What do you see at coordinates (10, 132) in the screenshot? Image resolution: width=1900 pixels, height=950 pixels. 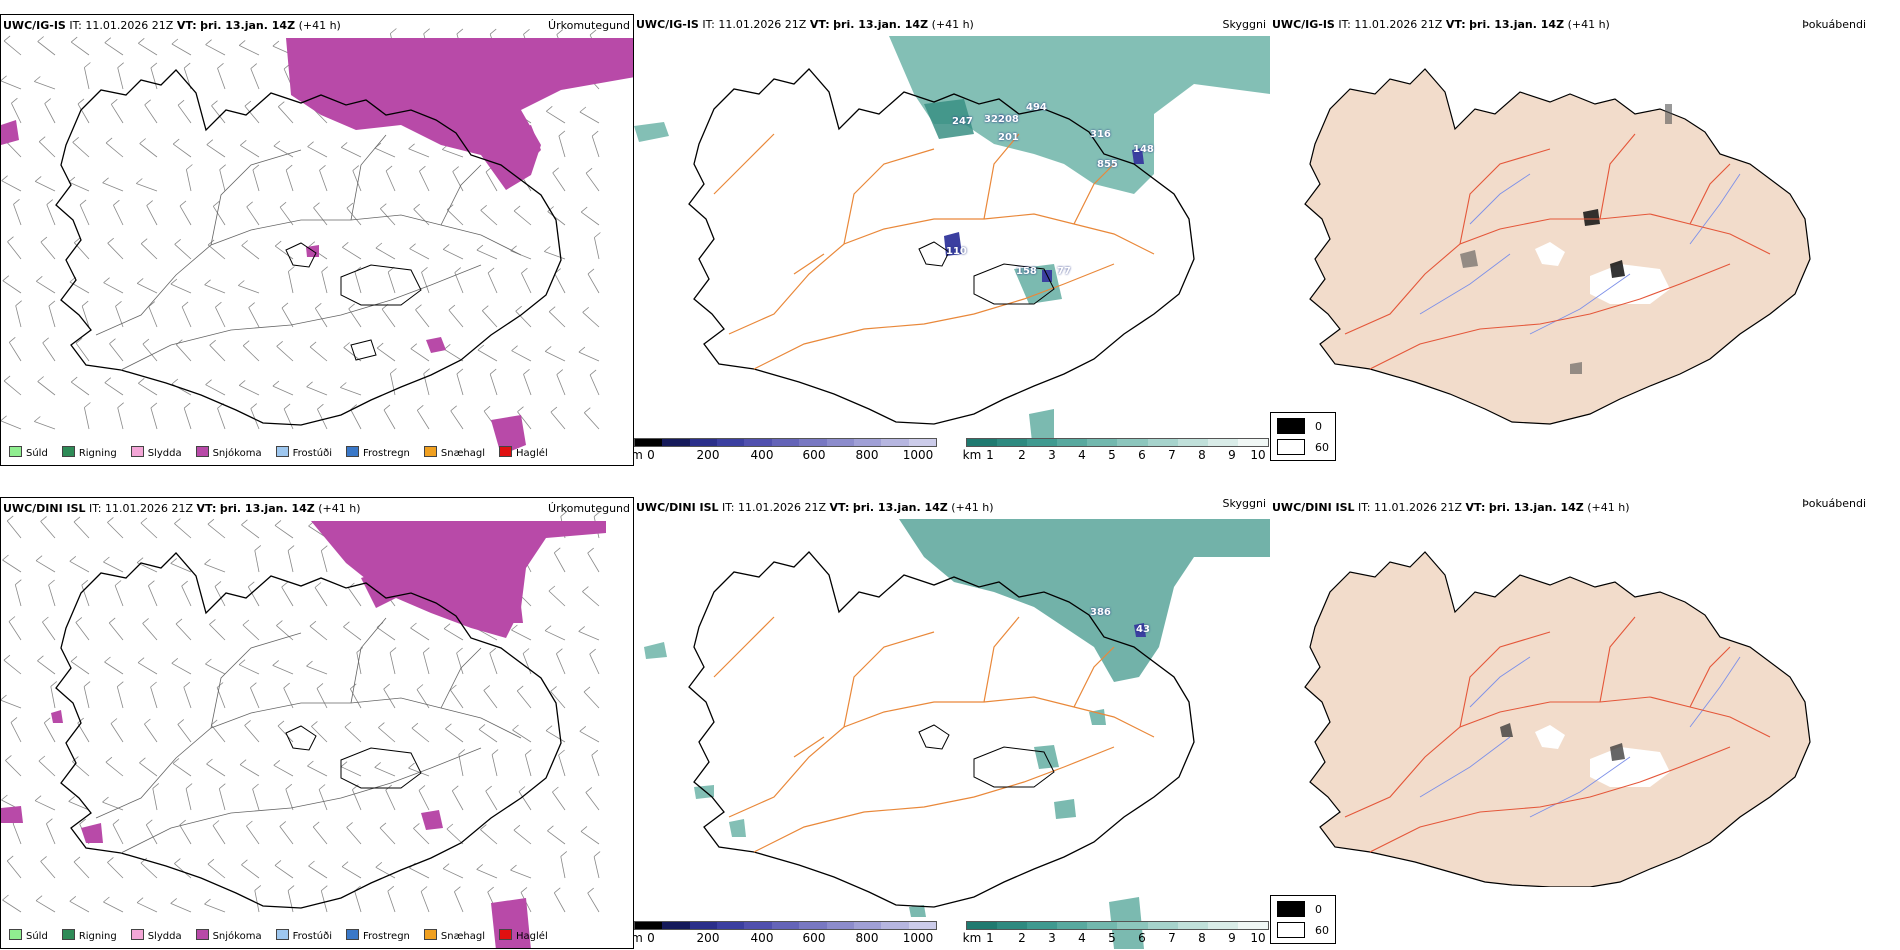 I see `snow-area` at bounding box center [10, 132].